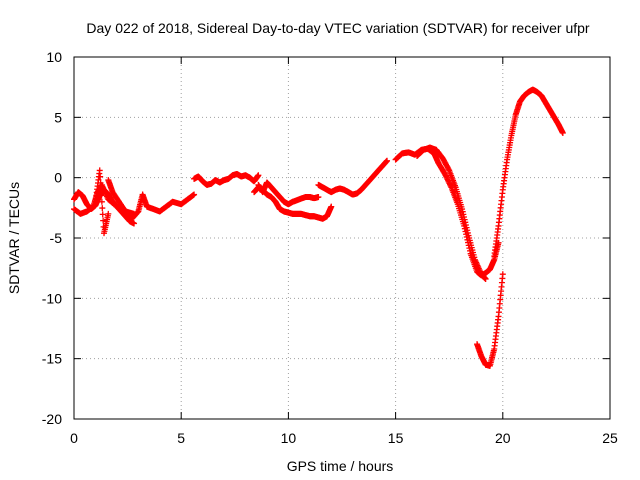 Image resolution: width=640 pixels, height=480 pixels. What do you see at coordinates (14, 238) in the screenshot?
I see `y-axis-label: SDTVAR / TECUs` at bounding box center [14, 238].